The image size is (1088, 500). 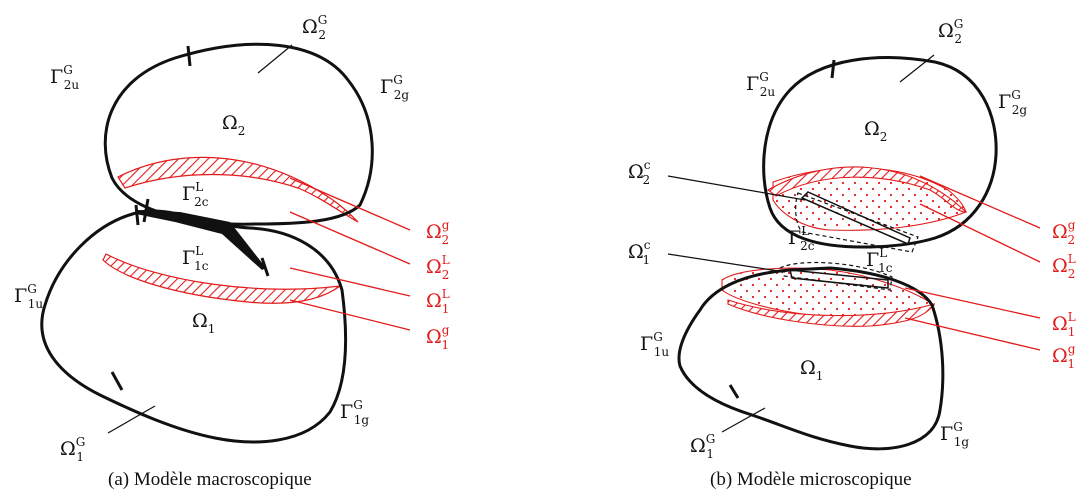 I want to click on contact-interface, so click(x=201, y=240).